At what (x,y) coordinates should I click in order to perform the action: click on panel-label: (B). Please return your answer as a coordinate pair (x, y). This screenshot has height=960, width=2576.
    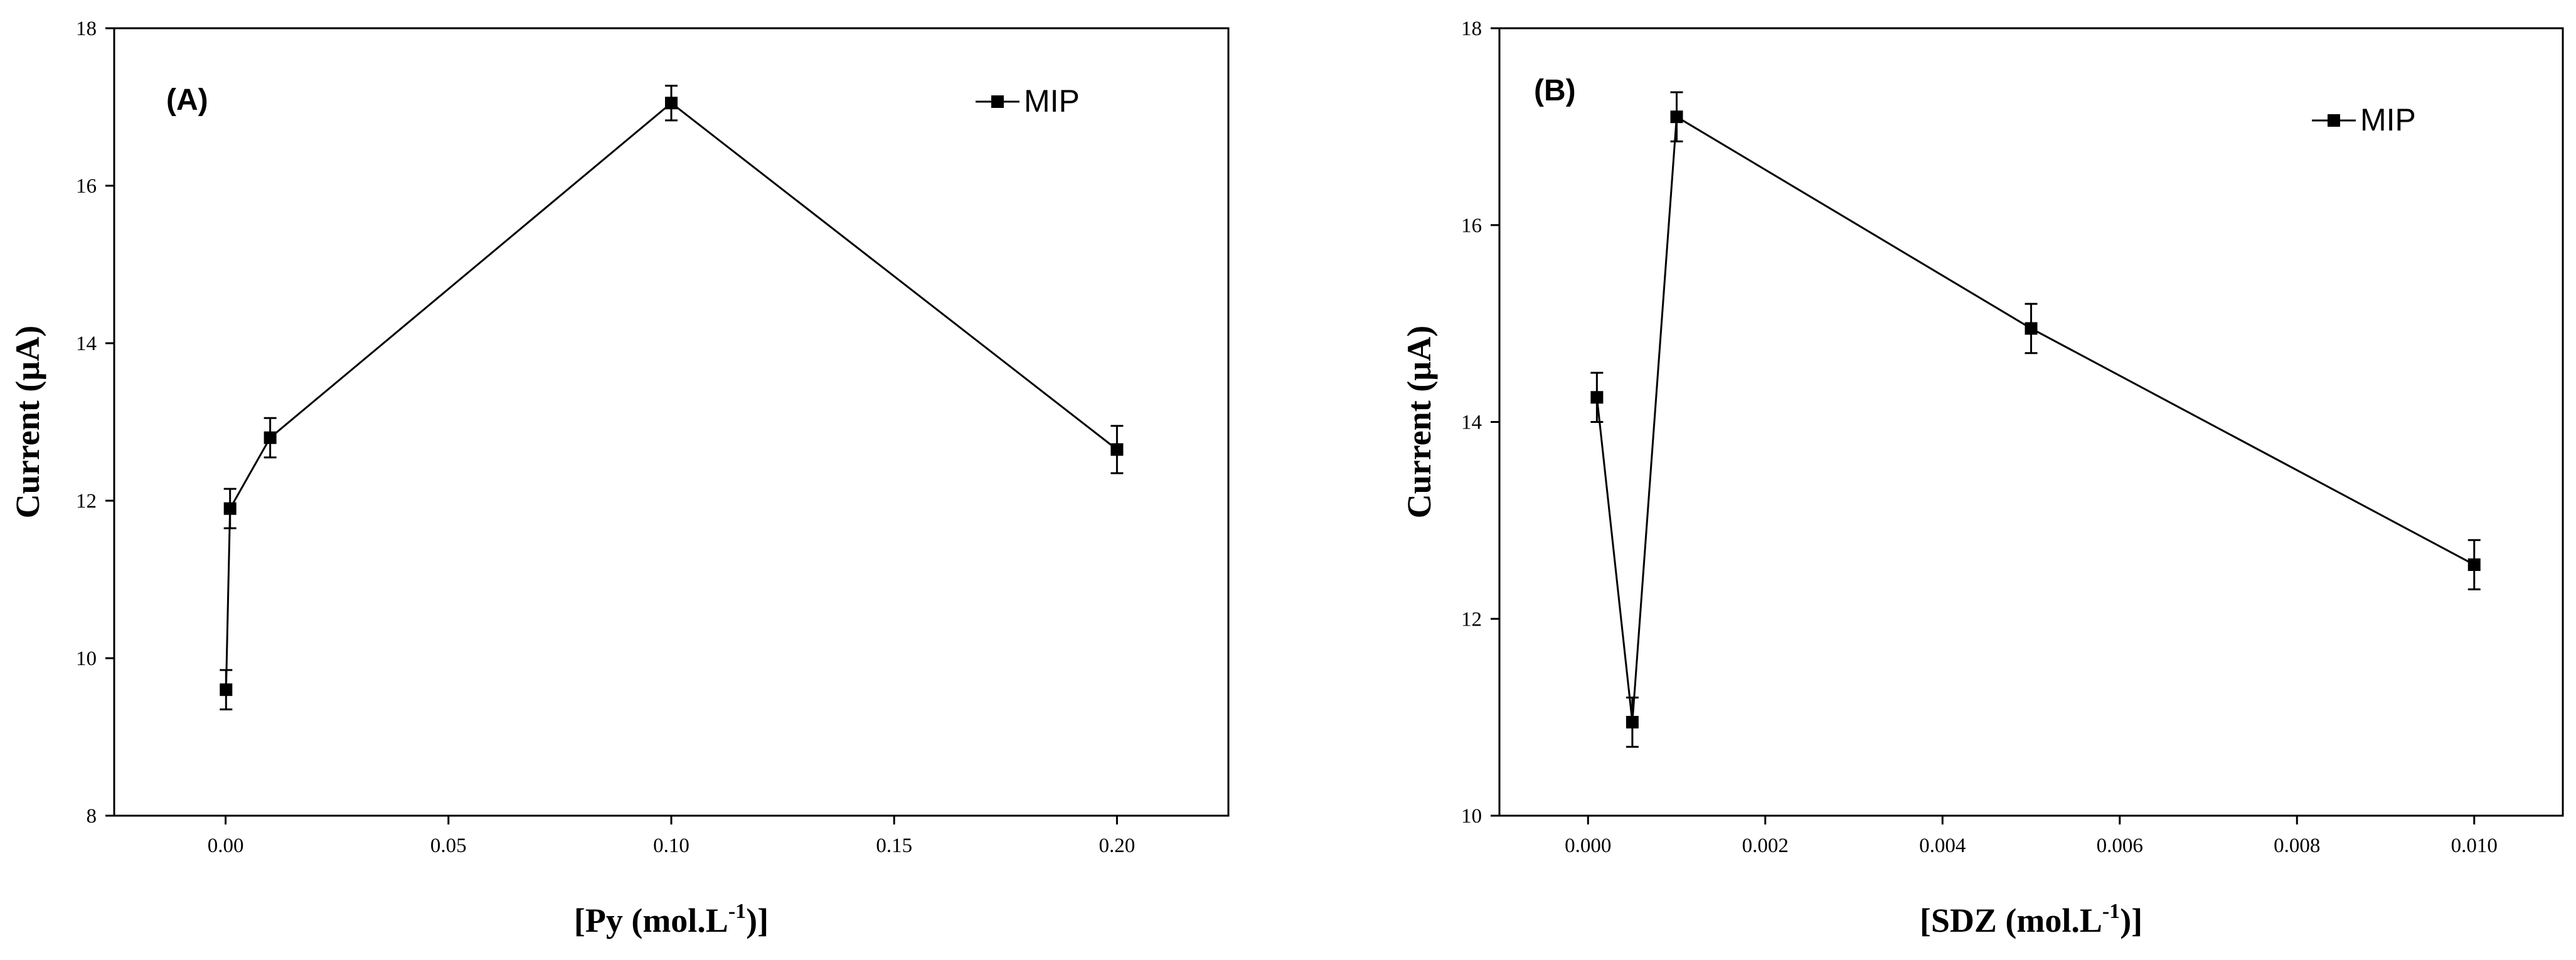
    Looking at the image, I should click on (1555, 90).